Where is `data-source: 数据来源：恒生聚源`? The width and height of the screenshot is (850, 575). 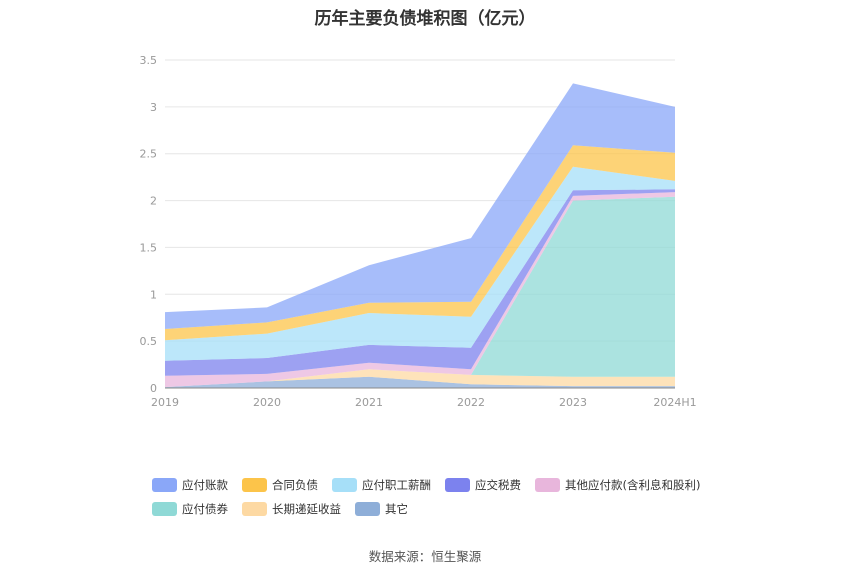
data-source: 数据来源：恒生聚源 is located at coordinates (425, 556).